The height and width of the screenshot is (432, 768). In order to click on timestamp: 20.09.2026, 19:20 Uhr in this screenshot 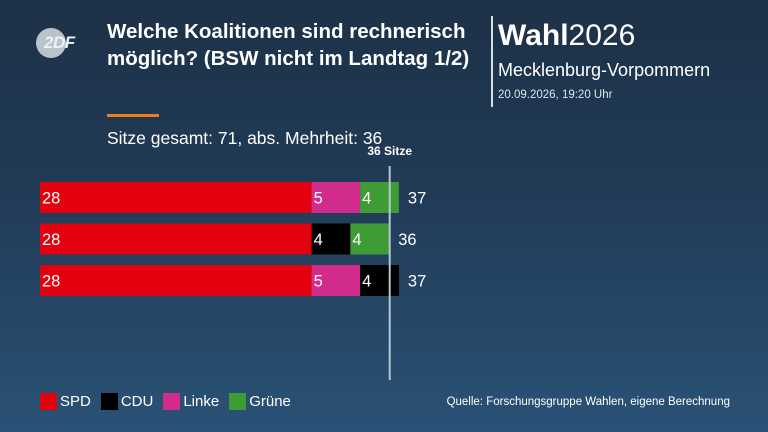, I will do `click(555, 95)`.